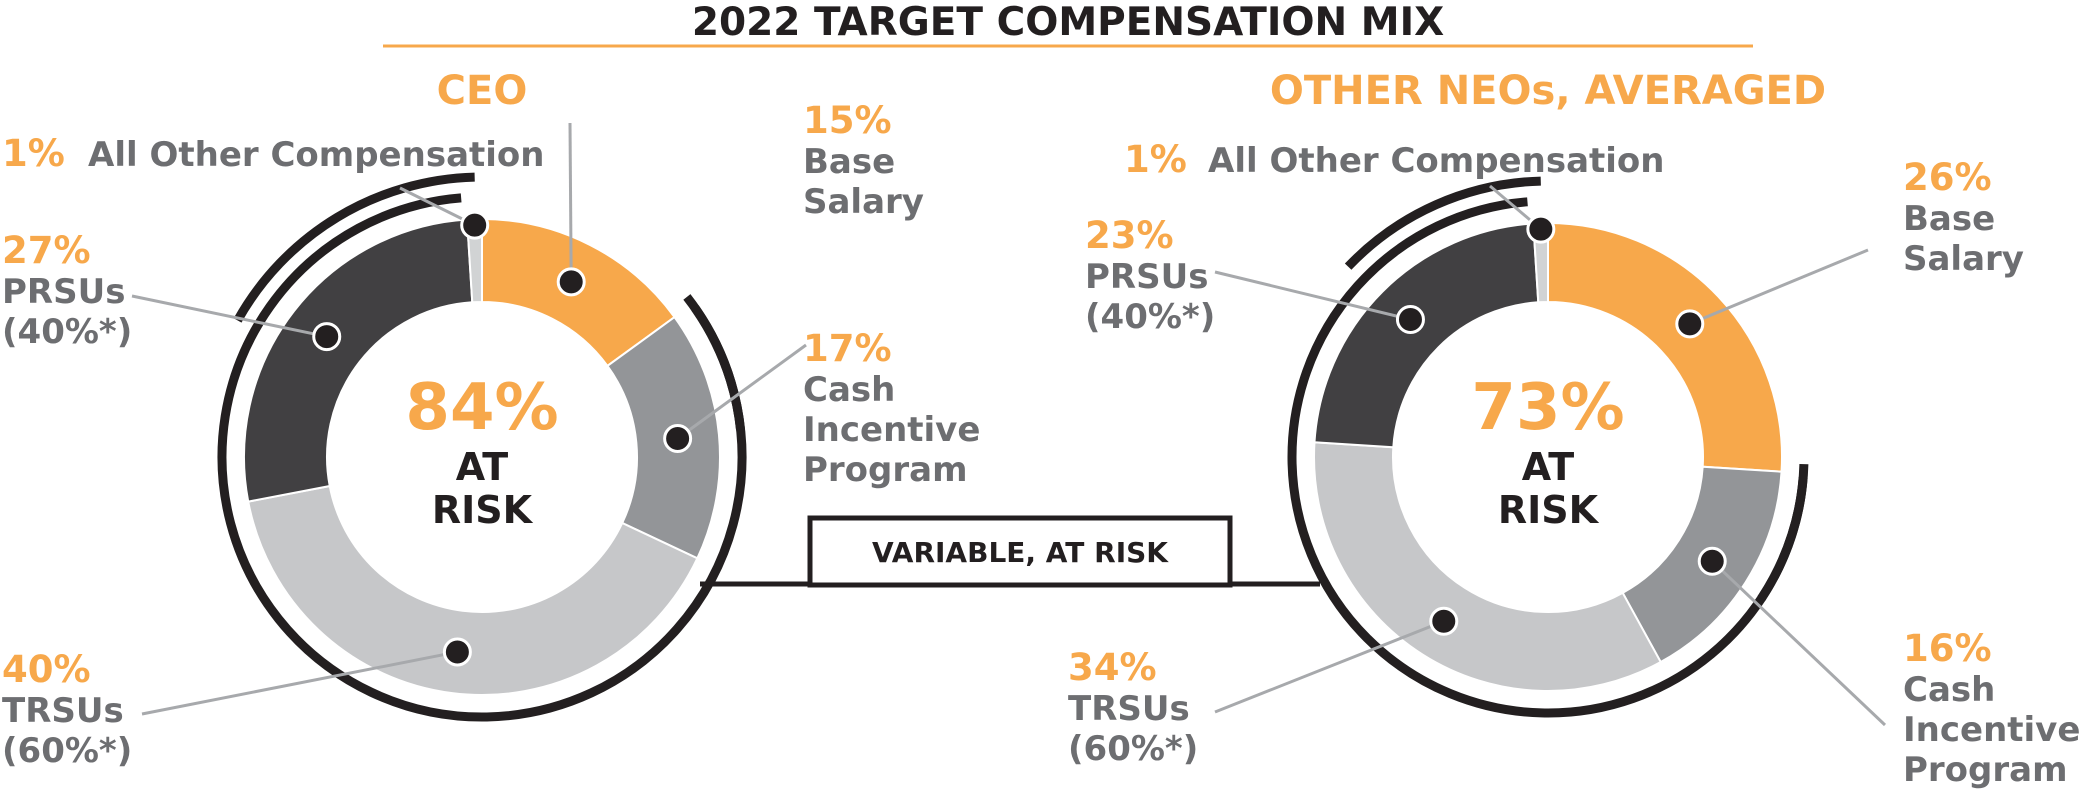 Image resolution: width=2081 pixels, height=792 pixels. I want to click on neo-dot-prsu, so click(1410, 319).